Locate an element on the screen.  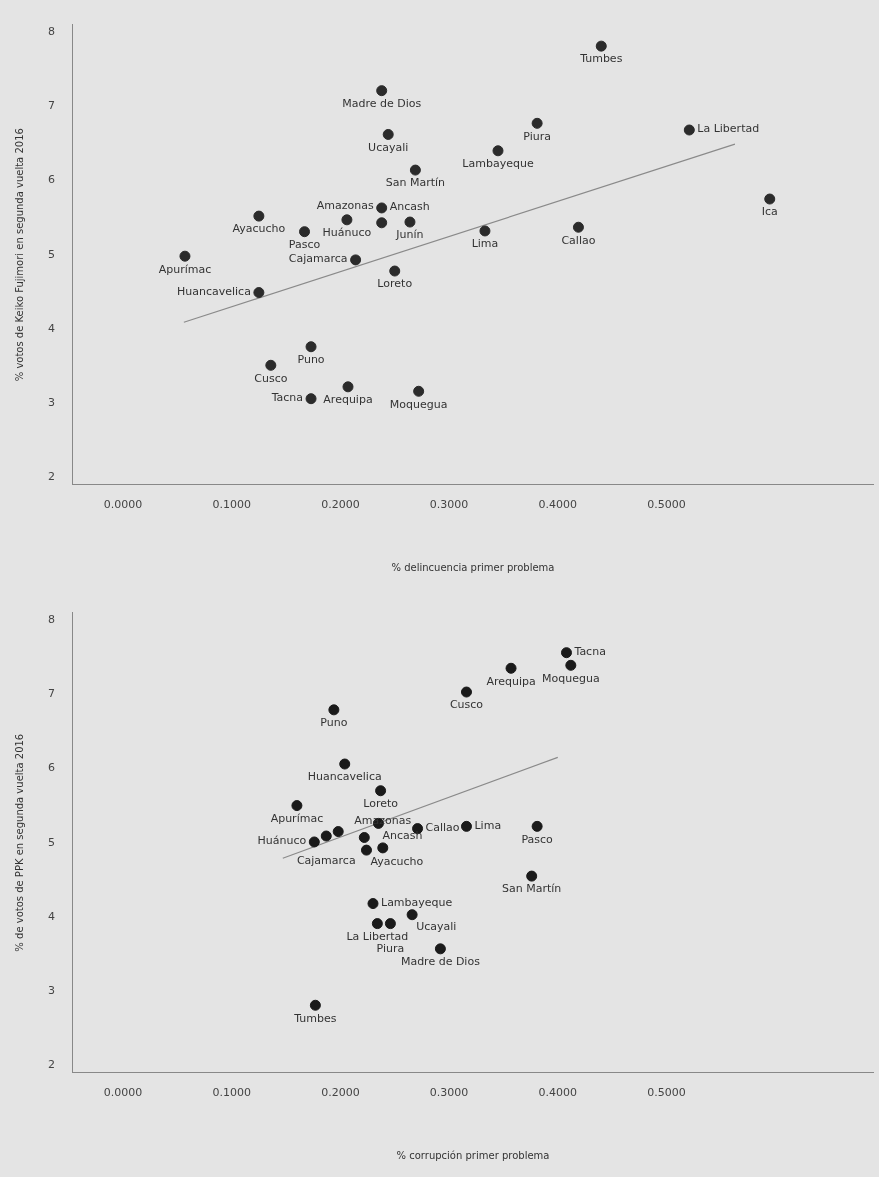
y-axis-title: % votos de Keiko Fujimori en segunda vuelta 2016 is located at coordinates (19, 255).